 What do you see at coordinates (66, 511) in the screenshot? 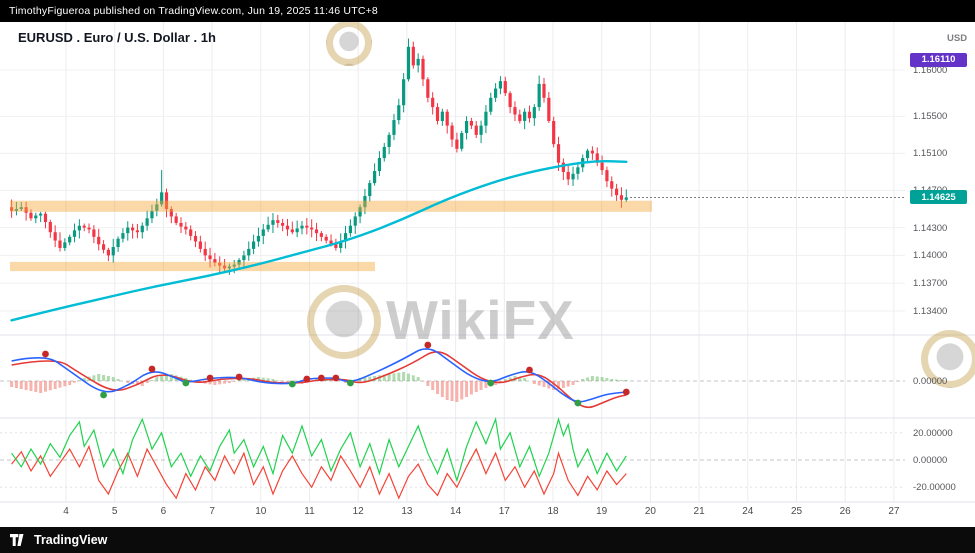
I see `time-axis-label: 4` at bounding box center [66, 511].